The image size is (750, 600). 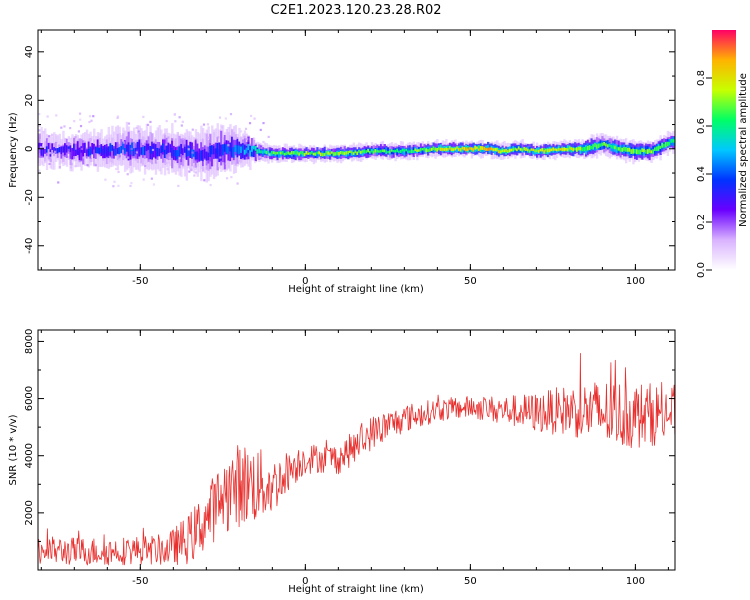 I want to click on y-tick-label: 40, so click(x=29, y=51).